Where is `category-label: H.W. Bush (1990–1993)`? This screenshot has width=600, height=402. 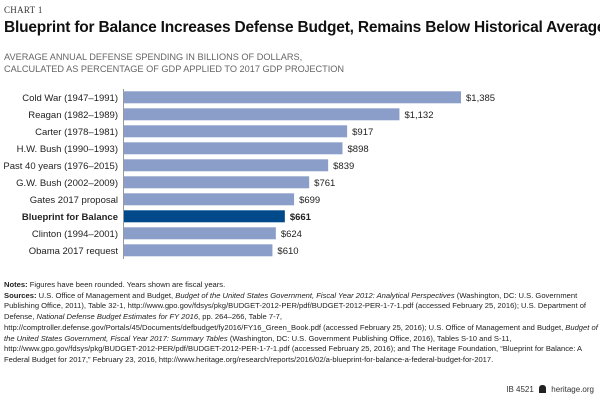
category-label: H.W. Bush (1990–1993) is located at coordinates (67, 149).